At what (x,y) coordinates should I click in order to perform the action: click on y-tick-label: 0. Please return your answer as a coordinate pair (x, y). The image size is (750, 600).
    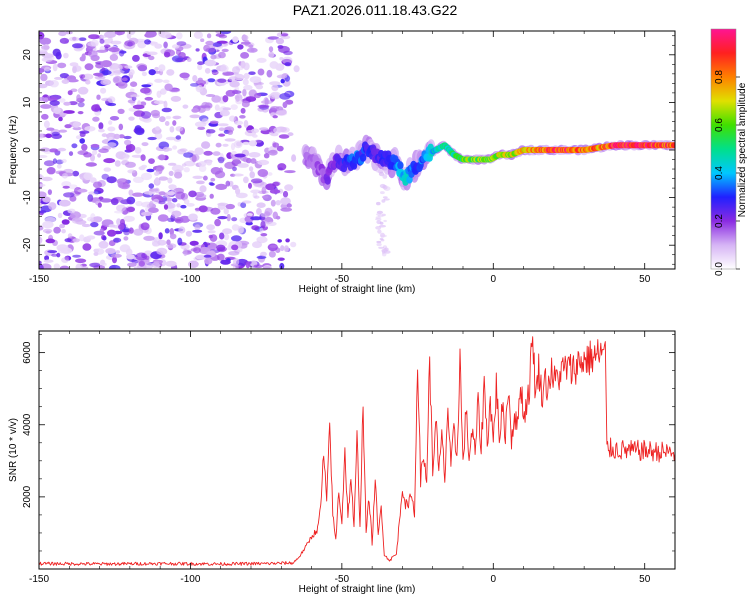
    Looking at the image, I should click on (27, 150).